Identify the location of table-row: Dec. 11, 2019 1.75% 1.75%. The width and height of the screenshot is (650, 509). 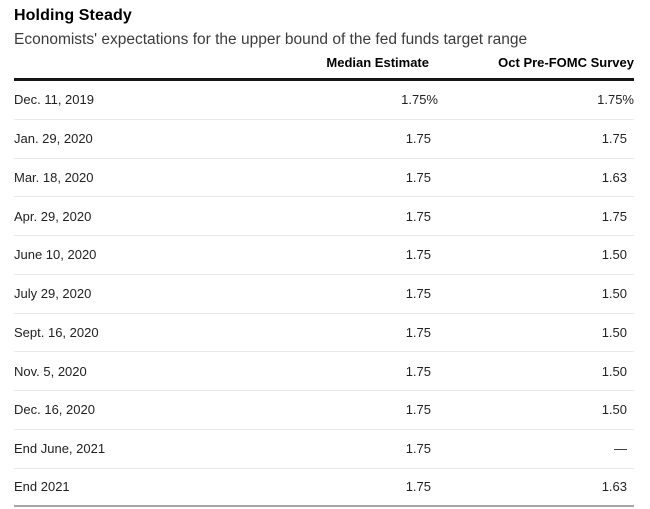
(324, 100).